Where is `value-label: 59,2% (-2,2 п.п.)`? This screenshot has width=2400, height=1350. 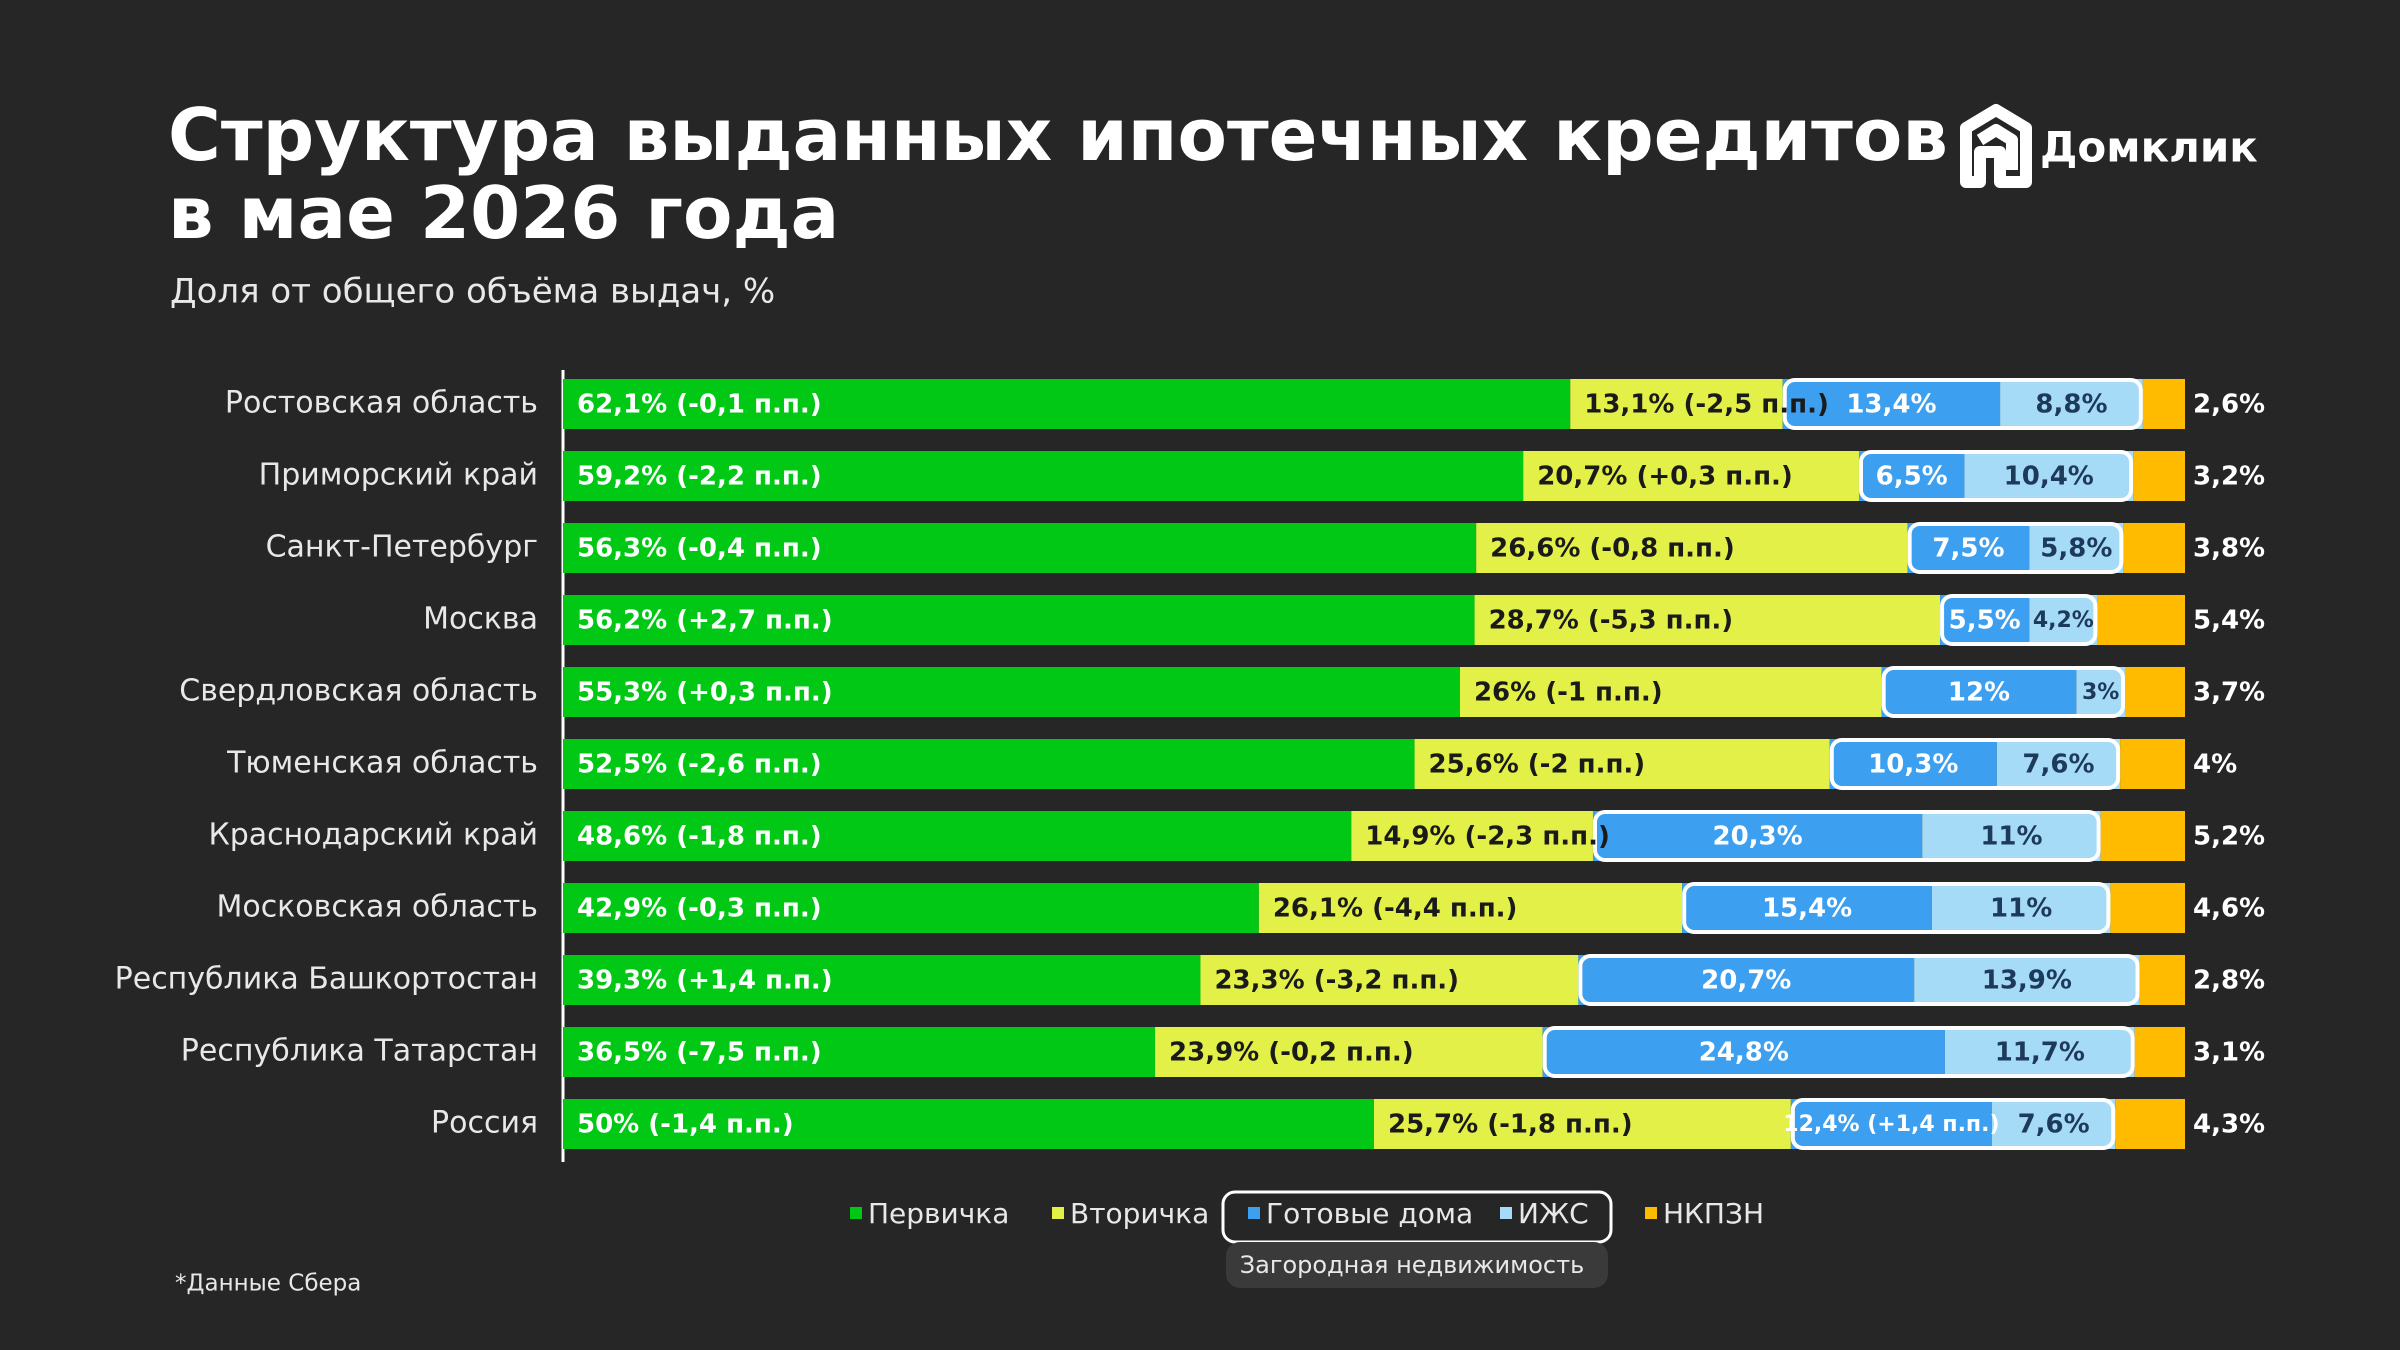
value-label: 59,2% (-2,2 п.п.) is located at coordinates (699, 477).